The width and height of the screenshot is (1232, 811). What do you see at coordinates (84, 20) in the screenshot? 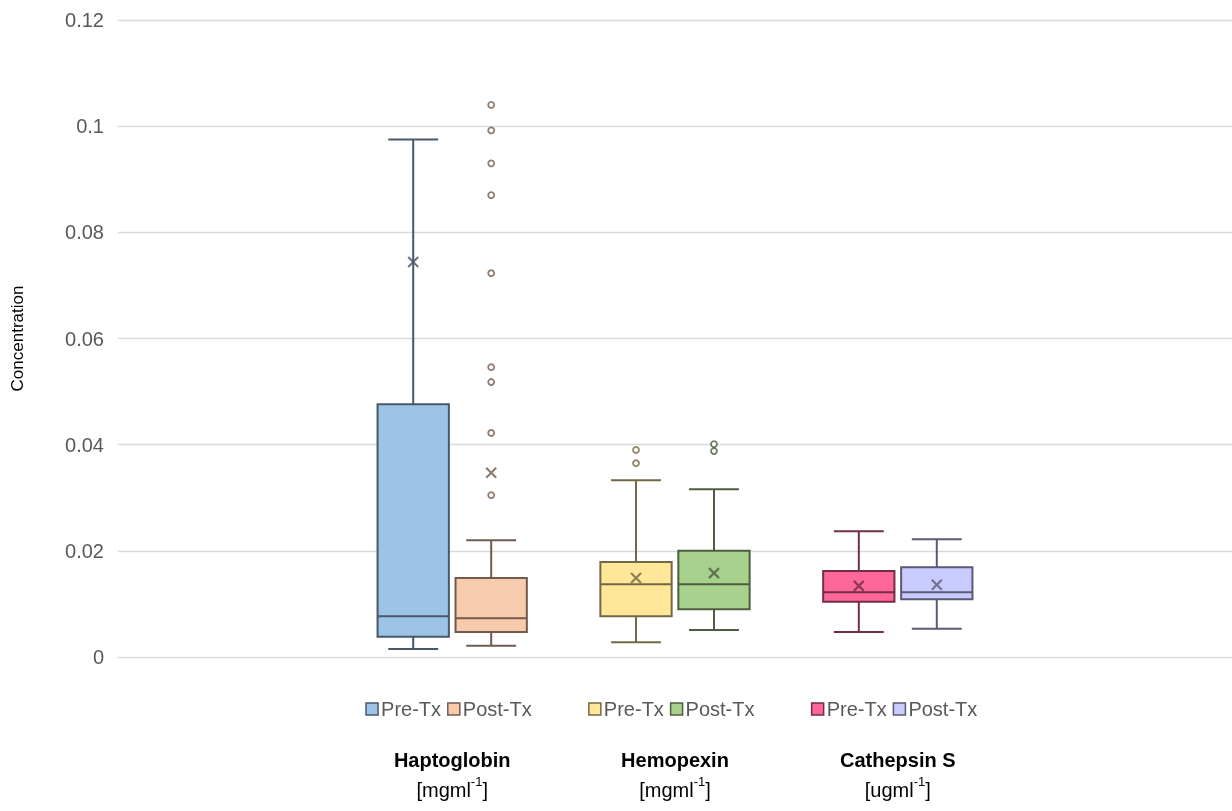
I see `y-tick-label: 0.12` at bounding box center [84, 20].